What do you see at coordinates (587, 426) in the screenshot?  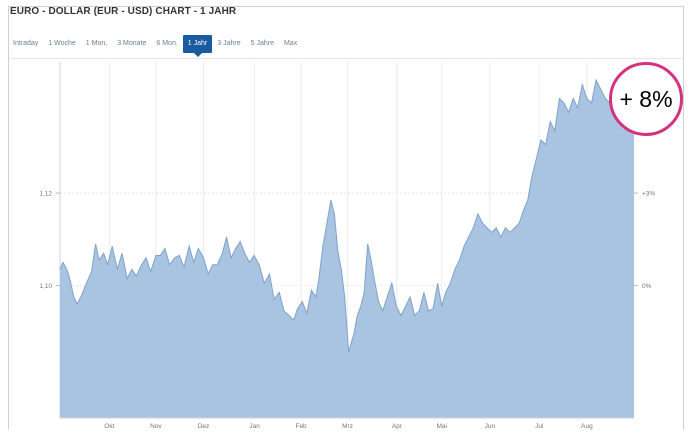 I see `x-tick-label: Aug` at bounding box center [587, 426].